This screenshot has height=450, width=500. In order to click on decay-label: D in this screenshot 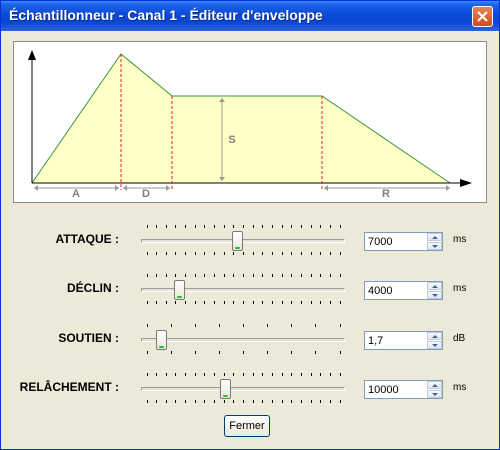, I will do `click(146, 194)`.